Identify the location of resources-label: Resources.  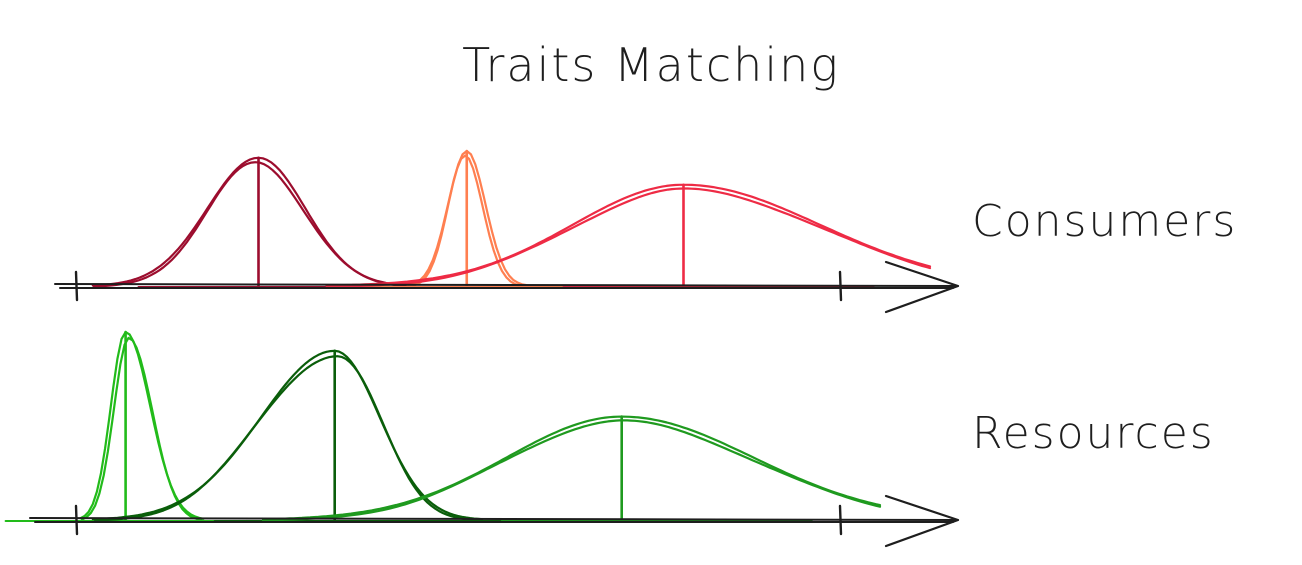
(1093, 433).